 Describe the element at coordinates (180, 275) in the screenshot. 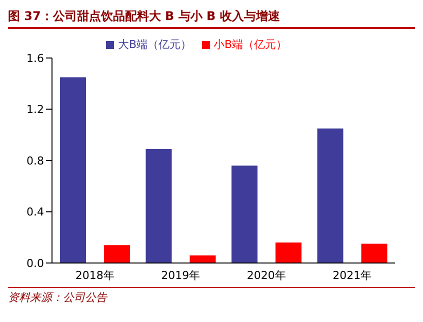

I see `x-tick-label: 2019年` at that location.